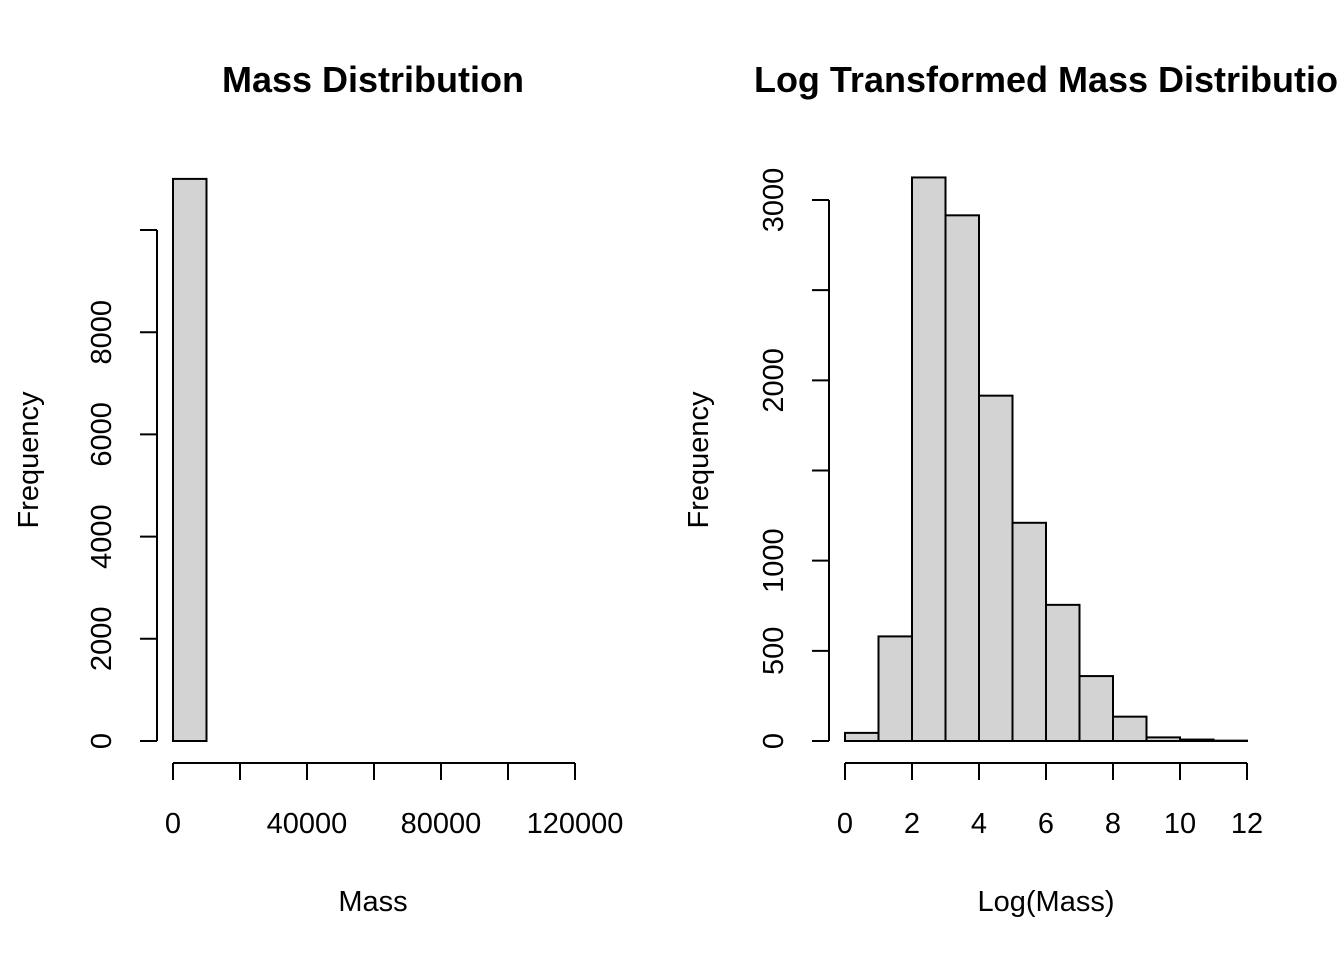 Image resolution: width=1344 pixels, height=960 pixels. I want to click on y-tick-label: 4000, so click(102, 536).